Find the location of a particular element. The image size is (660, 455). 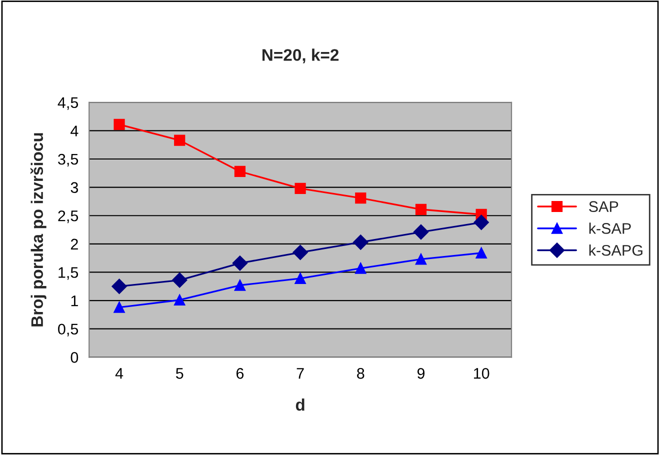

y-tick-label: 2 is located at coordinates (74, 244).